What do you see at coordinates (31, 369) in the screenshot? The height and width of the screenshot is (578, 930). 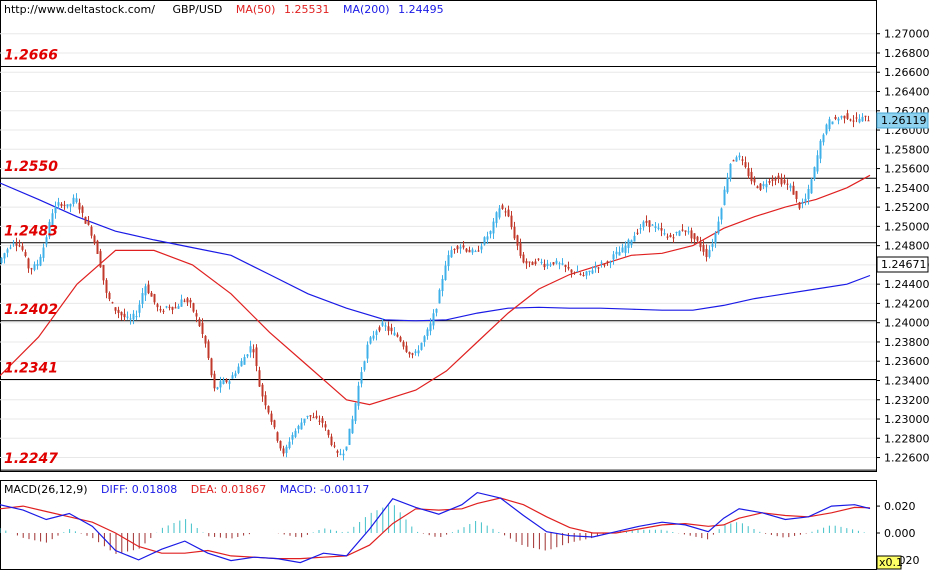 I see `level-label: 1.2341` at bounding box center [31, 369].